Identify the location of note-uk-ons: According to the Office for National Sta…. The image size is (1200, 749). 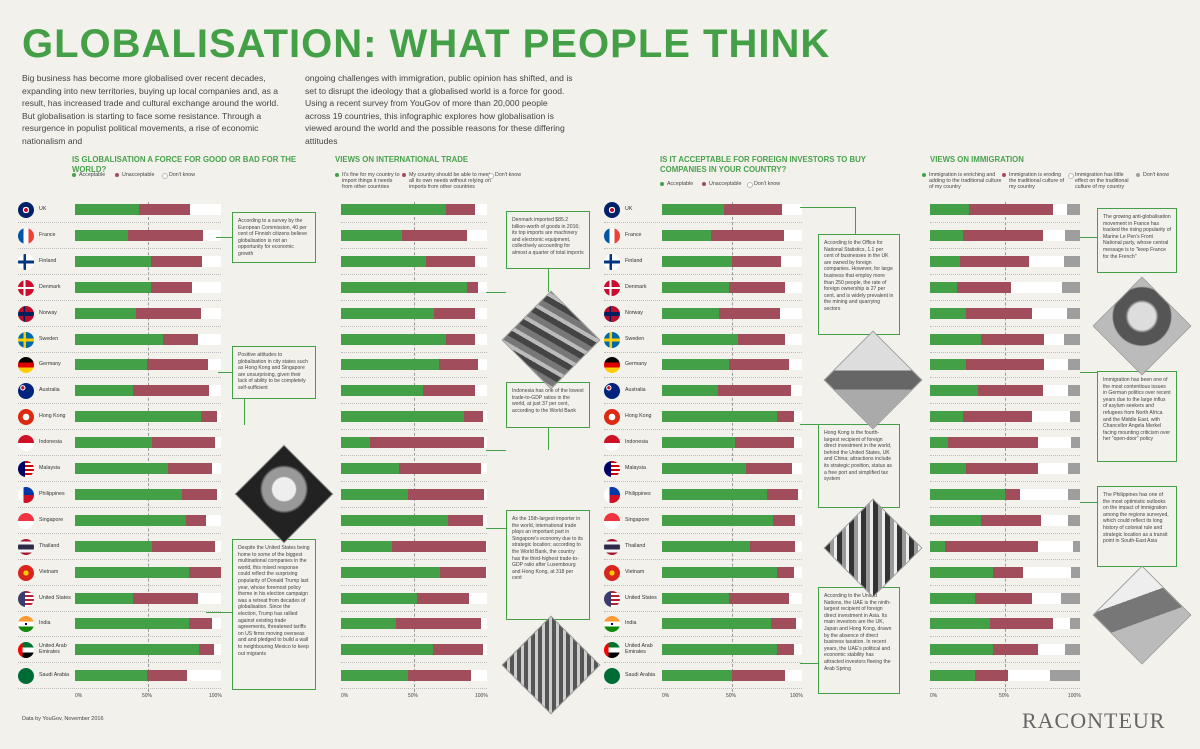
(859, 284).